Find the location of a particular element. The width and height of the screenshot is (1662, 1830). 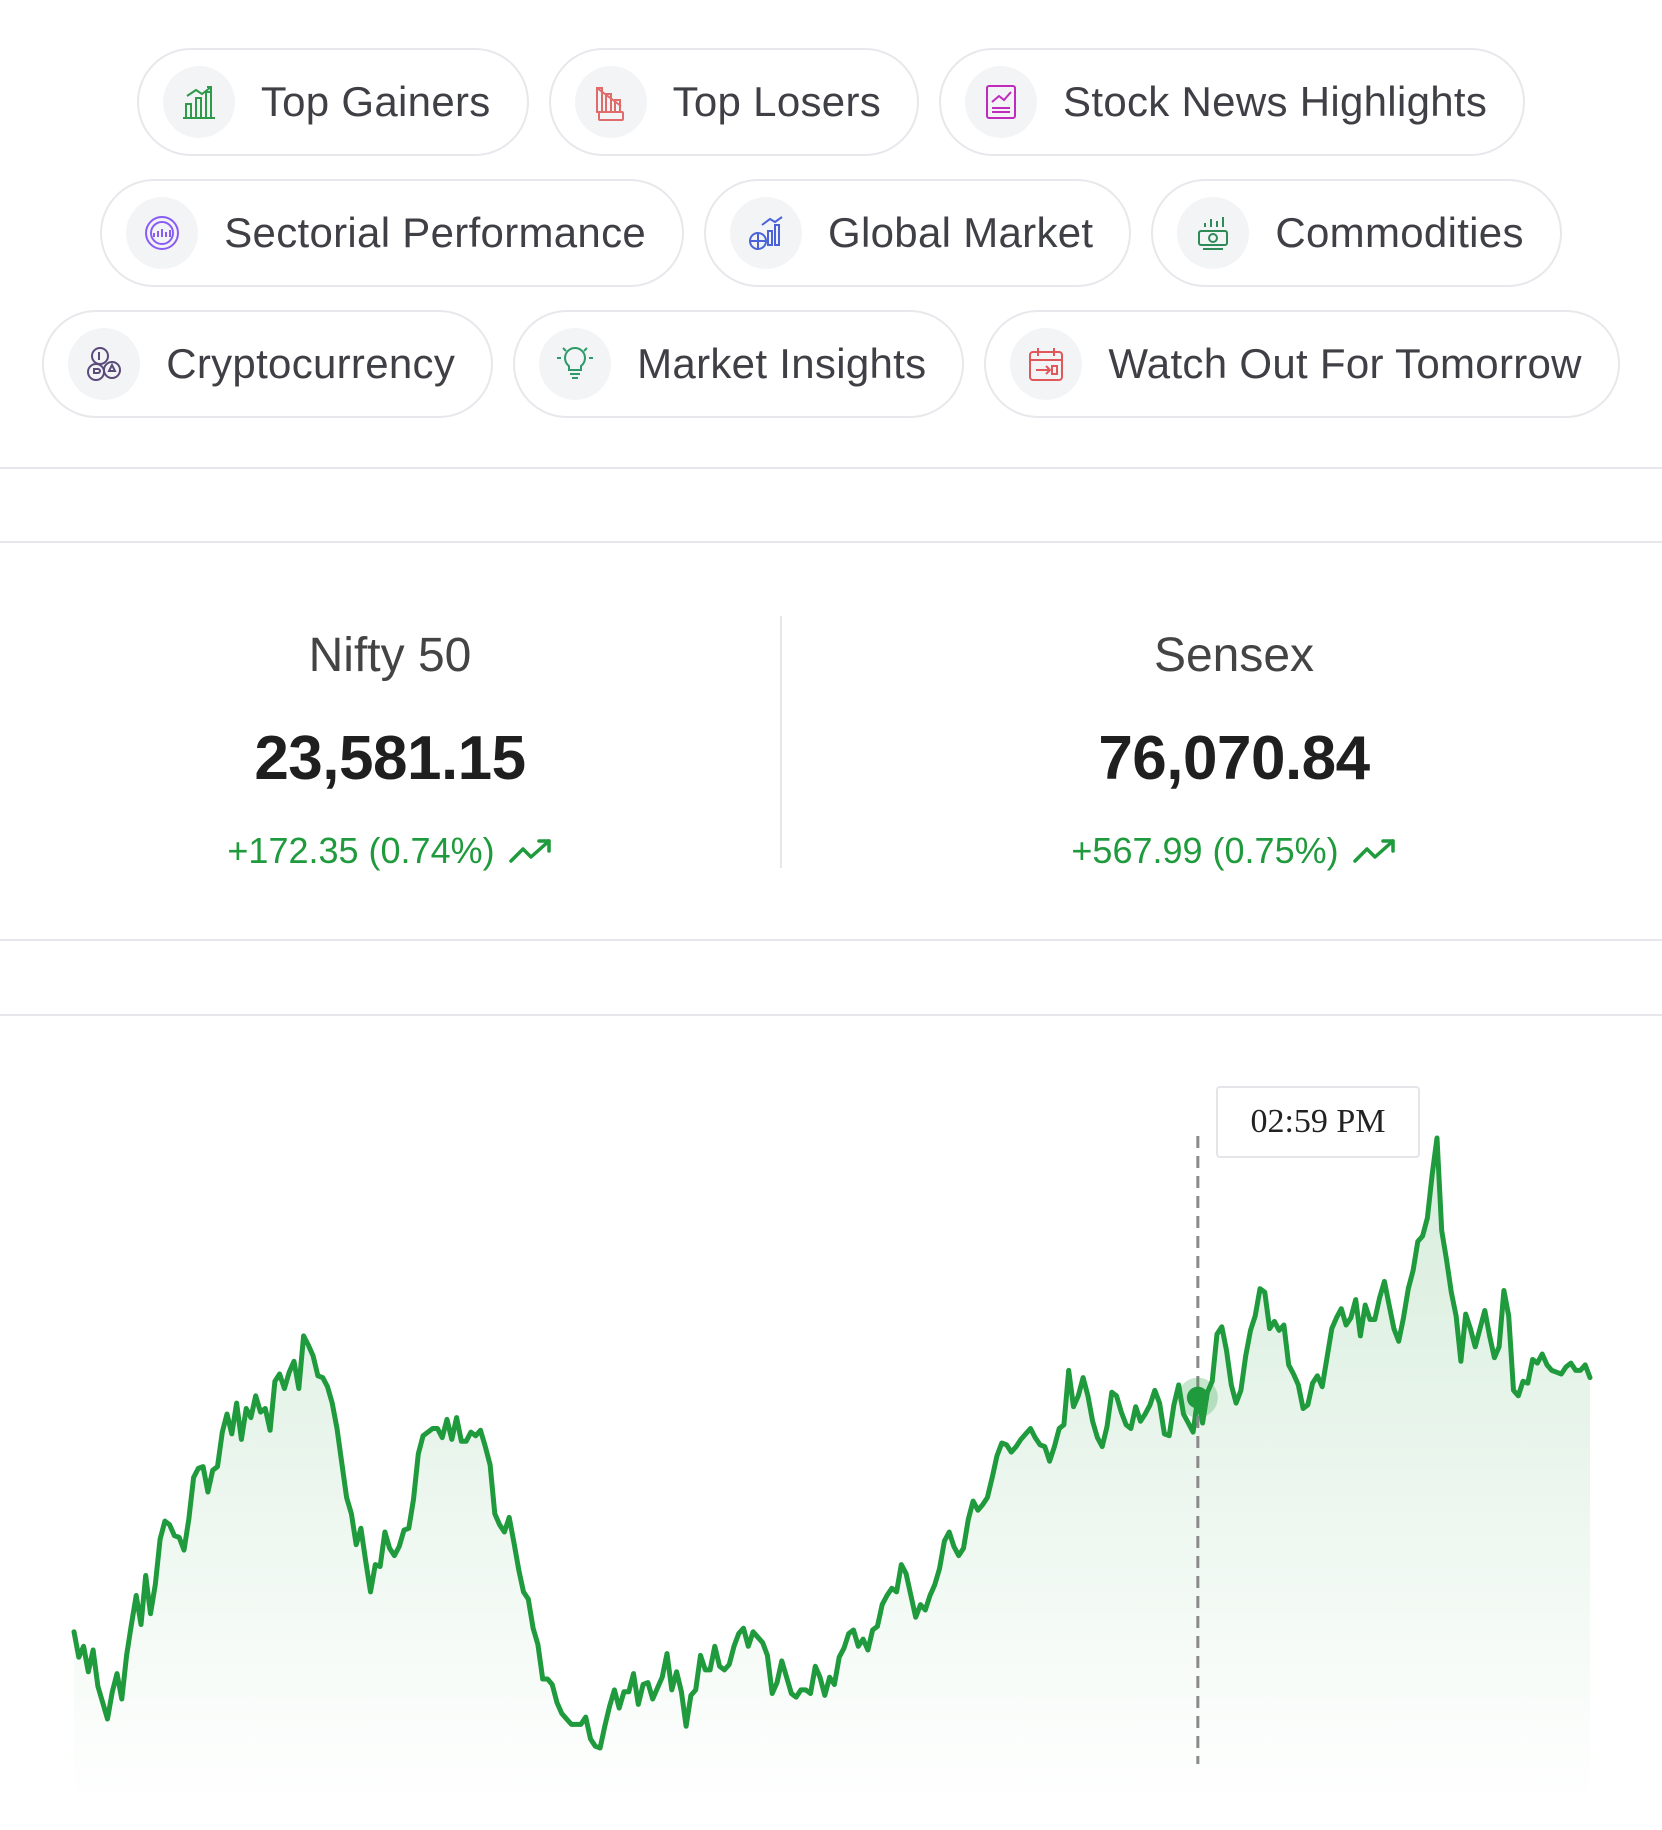

global-market-icon is located at coordinates (766, 233).